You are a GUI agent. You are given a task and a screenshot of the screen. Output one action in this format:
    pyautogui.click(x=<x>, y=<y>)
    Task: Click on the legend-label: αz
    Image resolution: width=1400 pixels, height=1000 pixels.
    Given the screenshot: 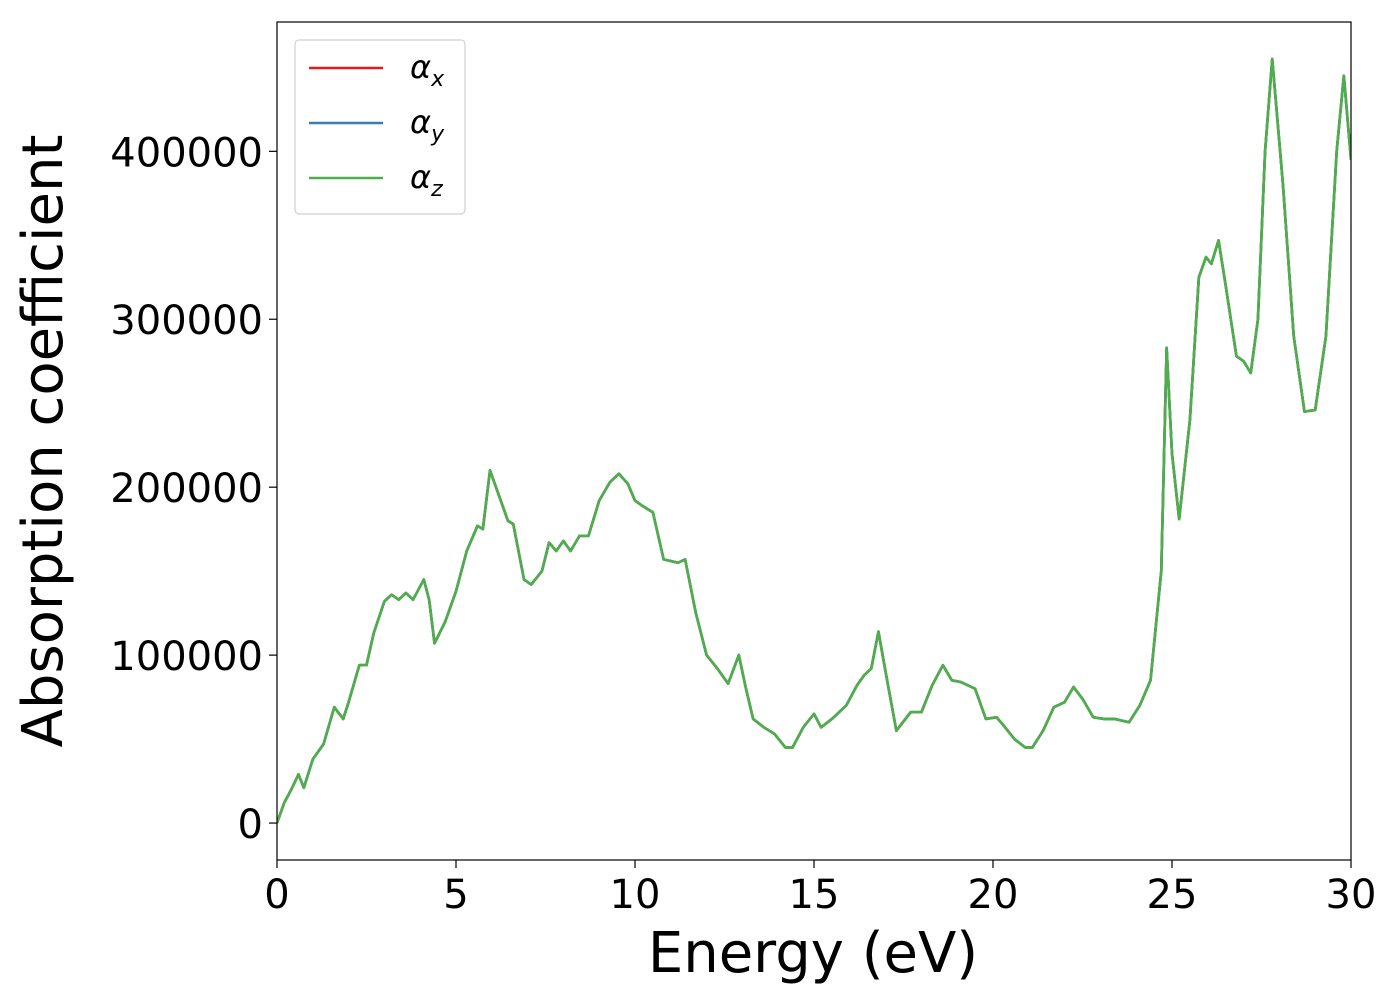 What is the action you would take?
    pyautogui.click(x=426, y=180)
    